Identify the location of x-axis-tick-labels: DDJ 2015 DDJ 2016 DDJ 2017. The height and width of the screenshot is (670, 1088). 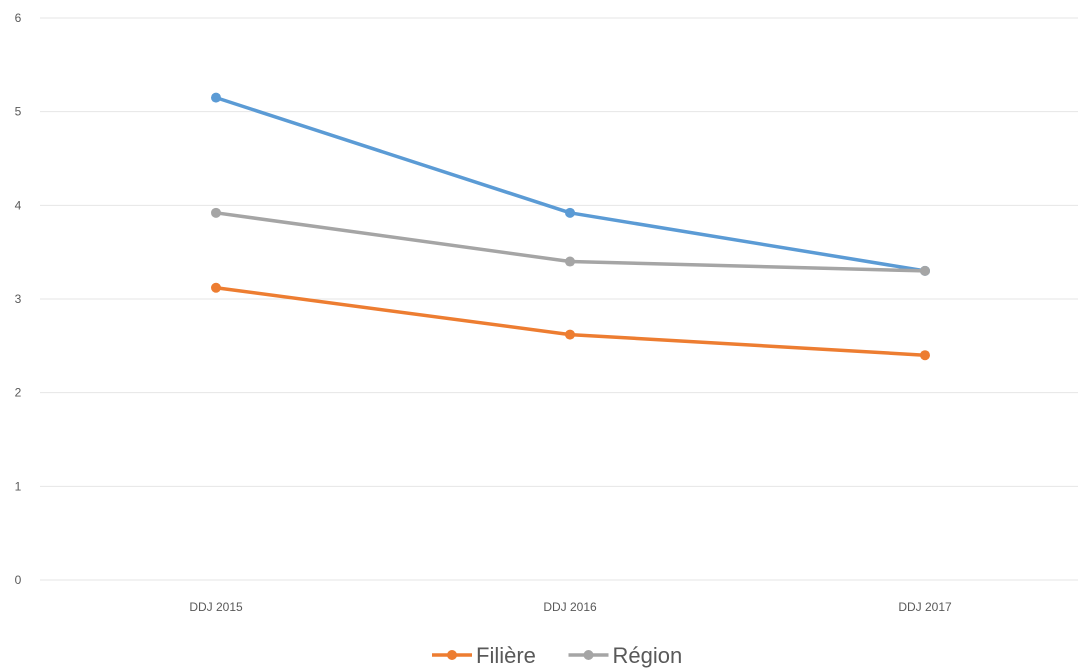
(570, 607).